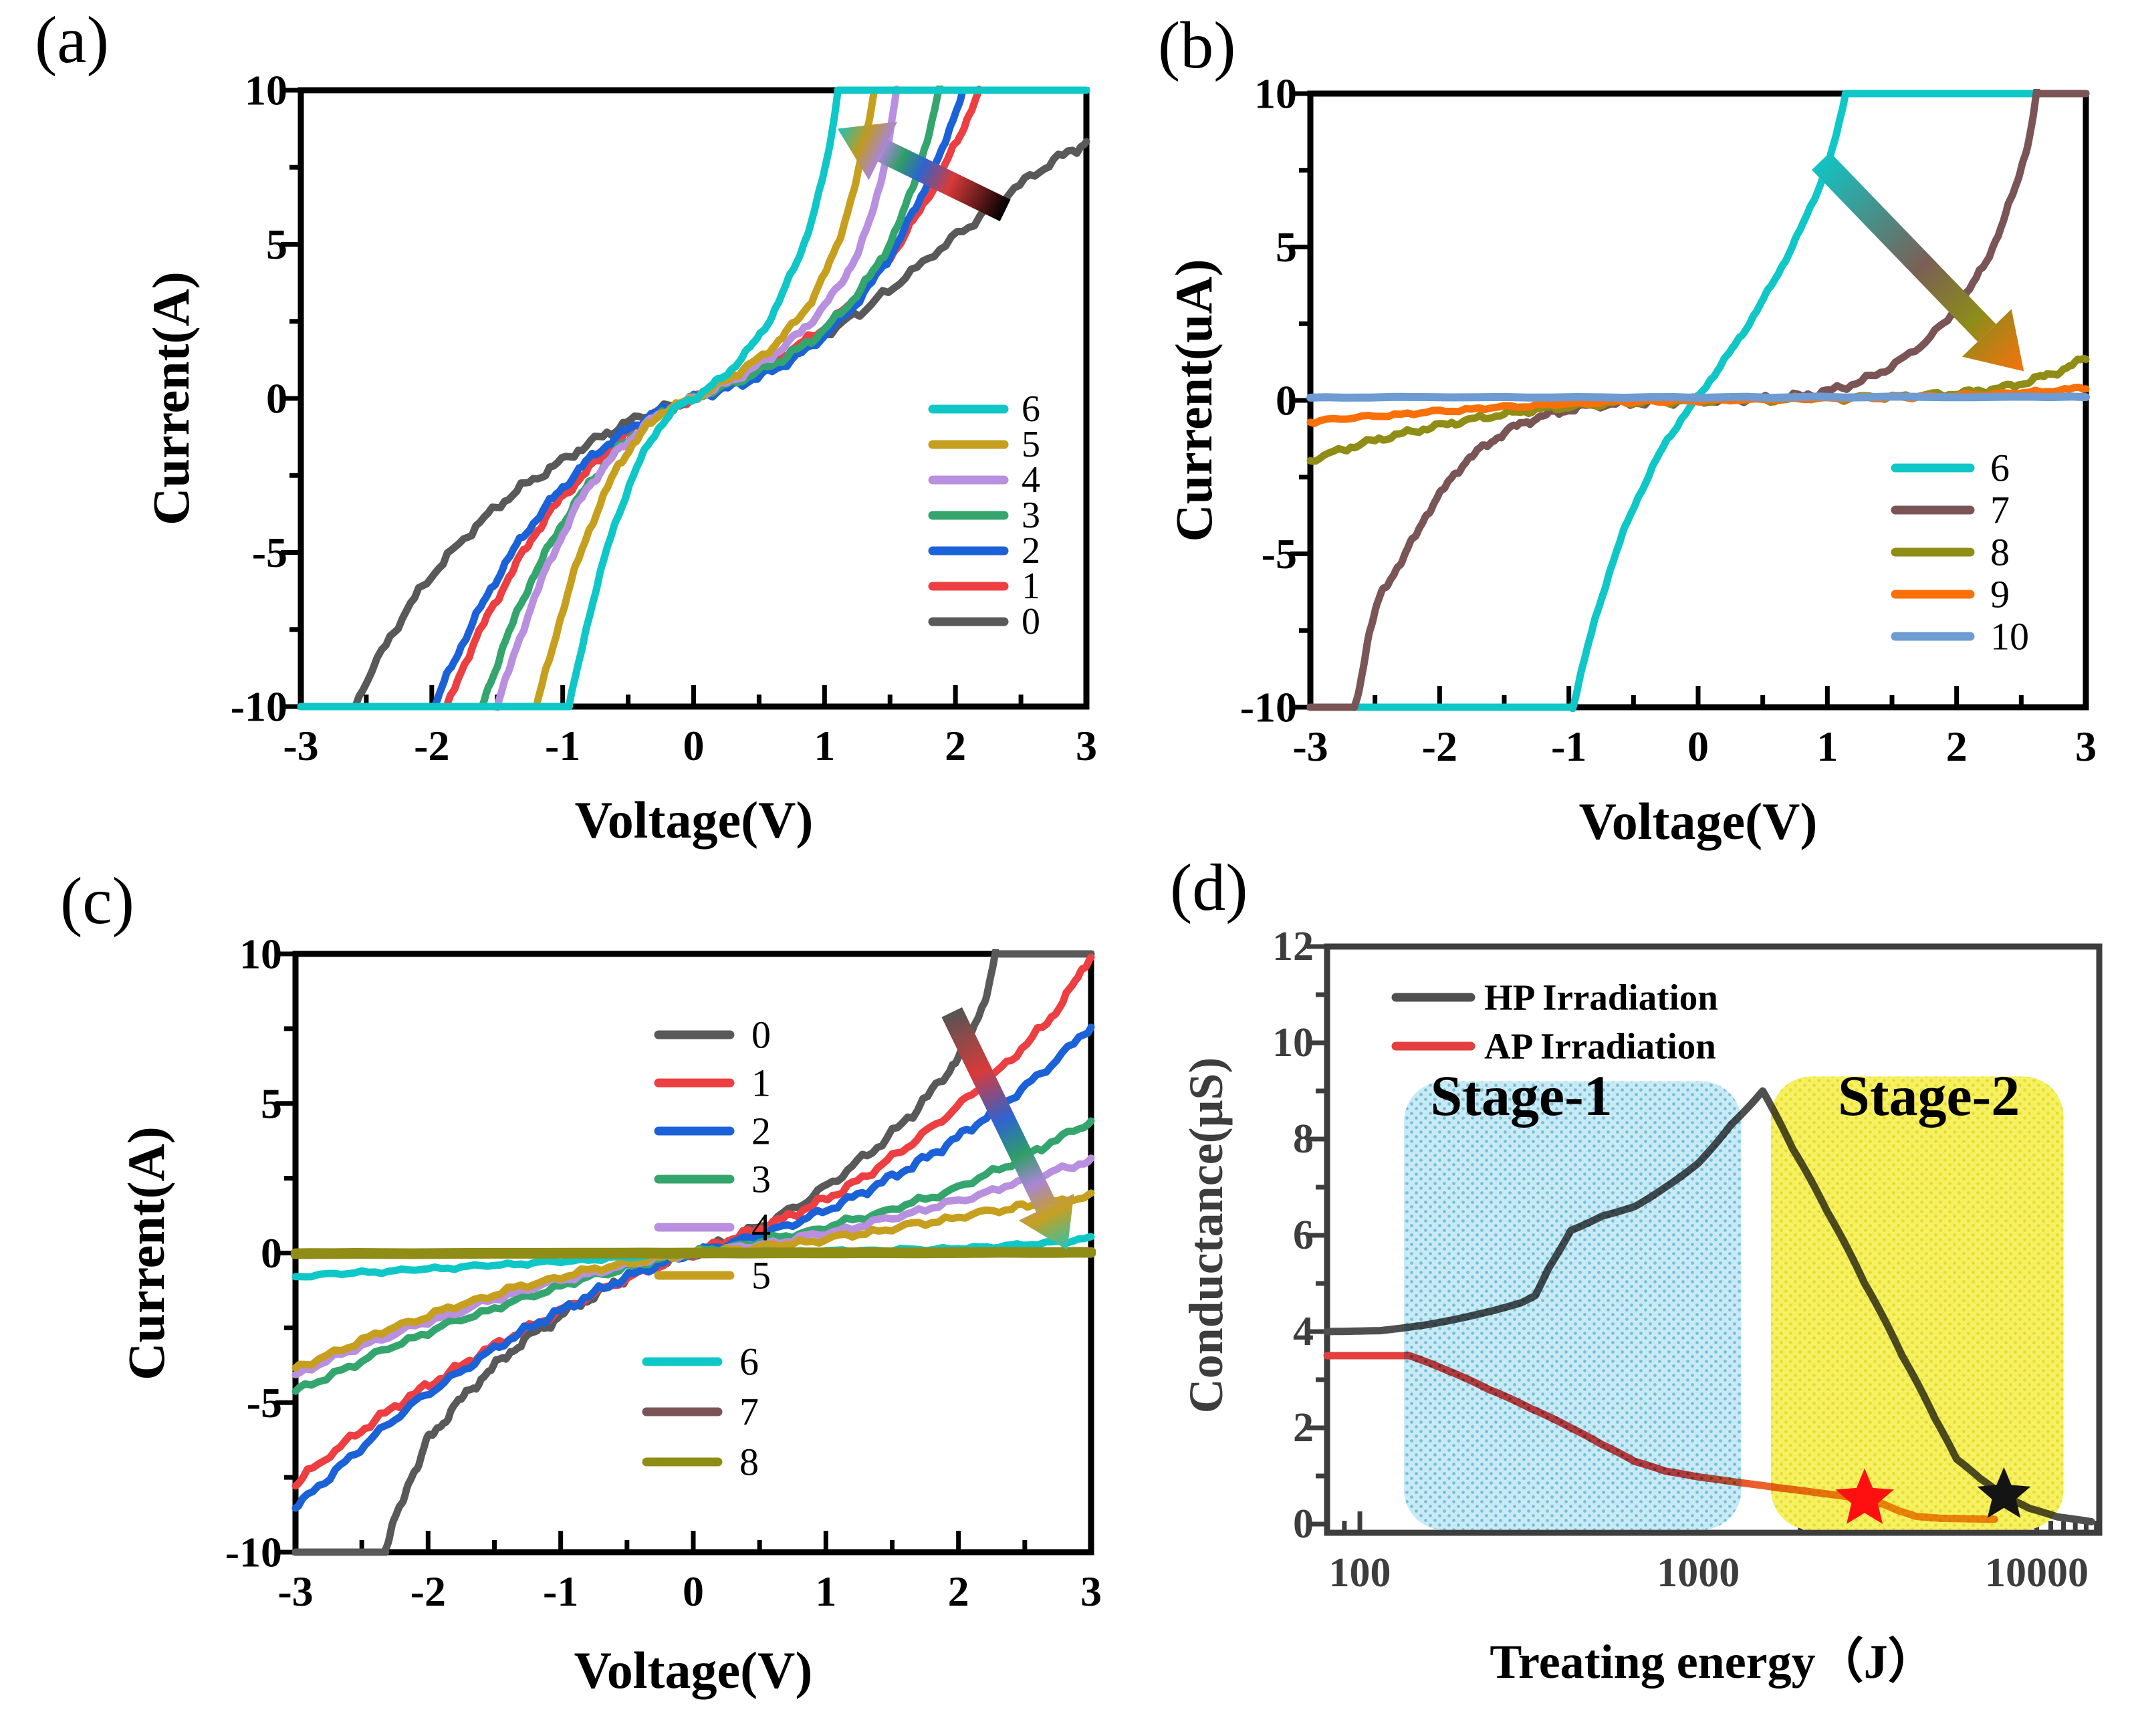 Image resolution: width=2130 pixels, height=1736 pixels. What do you see at coordinates (97, 901) in the screenshot?
I see `panel-c-label: (c)` at bounding box center [97, 901].